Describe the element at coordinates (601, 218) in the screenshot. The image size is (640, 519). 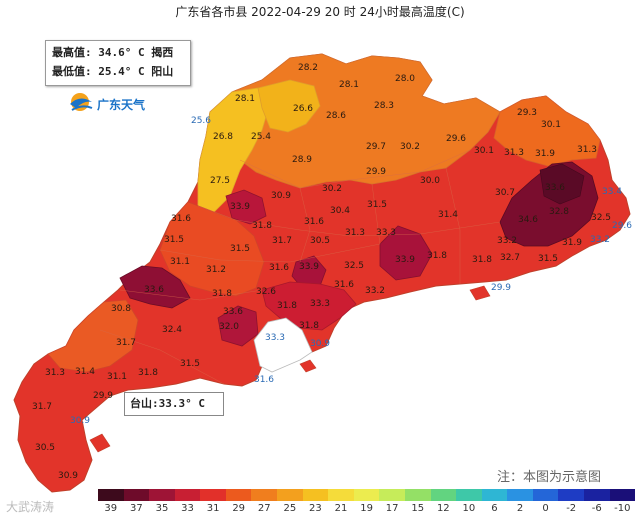
I see `value-label: 32.5` at that location.